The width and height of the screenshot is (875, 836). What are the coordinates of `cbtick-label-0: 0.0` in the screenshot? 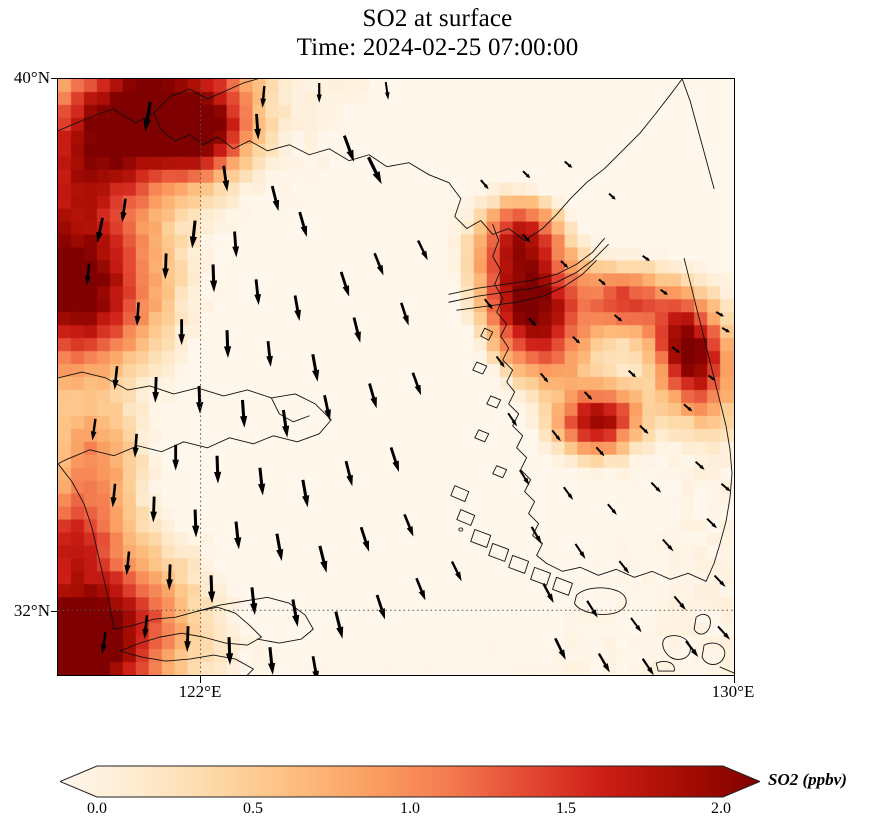 It's located at (97, 808).